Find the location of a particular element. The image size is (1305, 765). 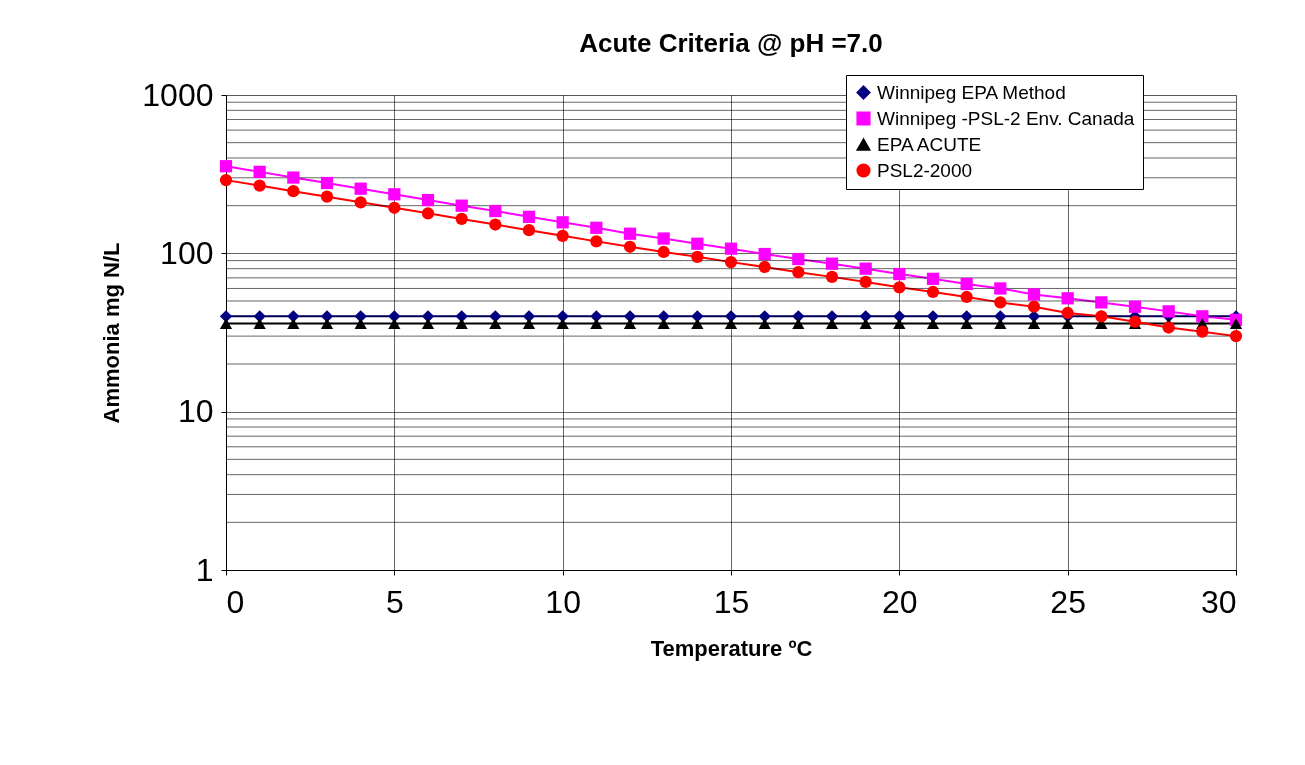

y-tick-label: 100 is located at coordinates (187, 252).